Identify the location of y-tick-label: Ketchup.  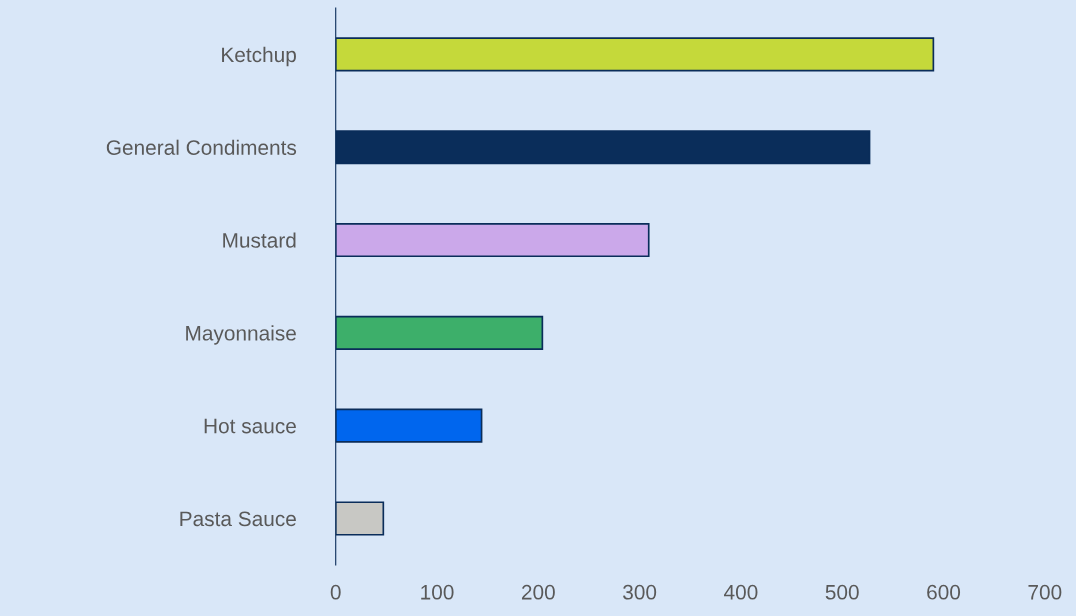
(259, 56).